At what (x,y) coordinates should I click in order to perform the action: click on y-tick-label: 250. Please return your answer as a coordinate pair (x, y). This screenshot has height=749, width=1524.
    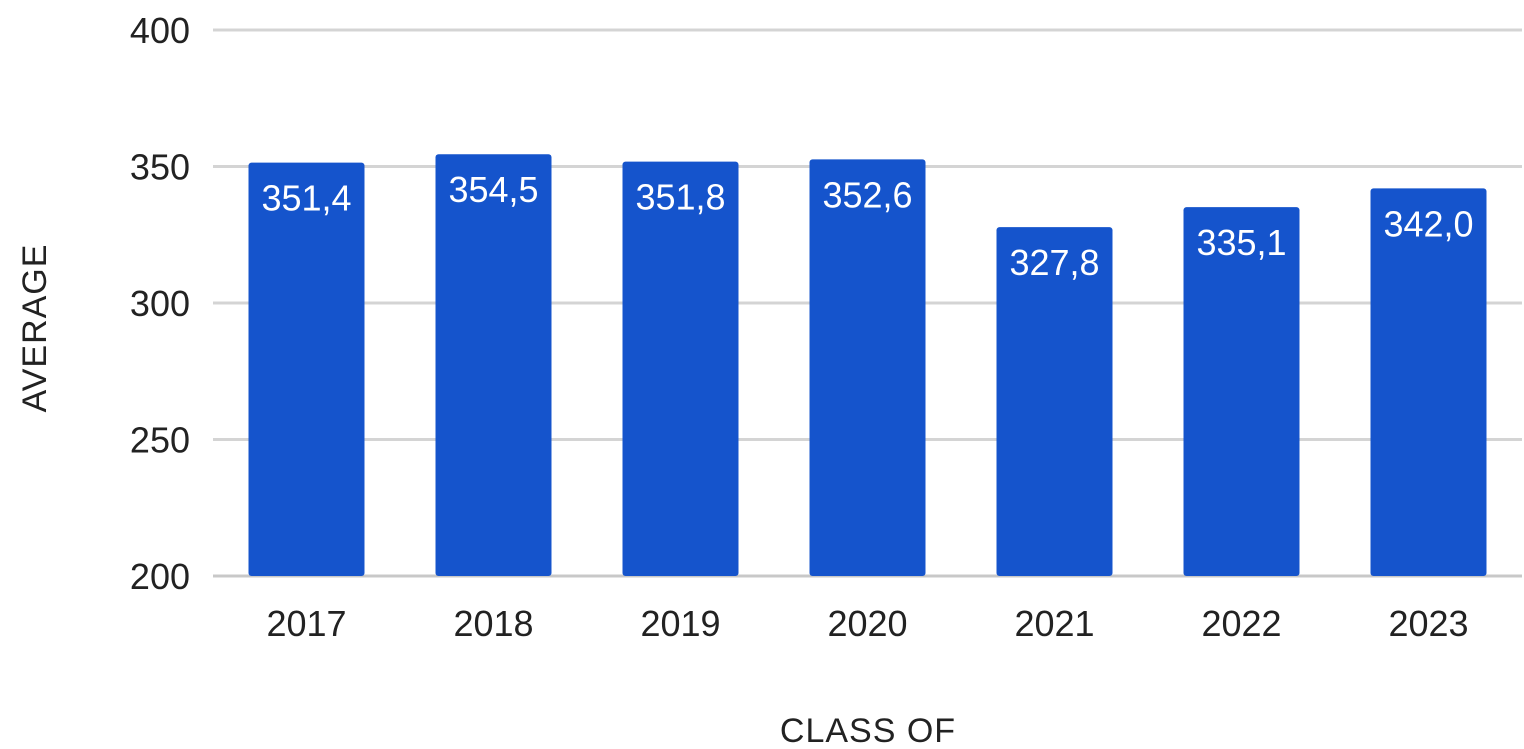
    Looking at the image, I should click on (160, 440).